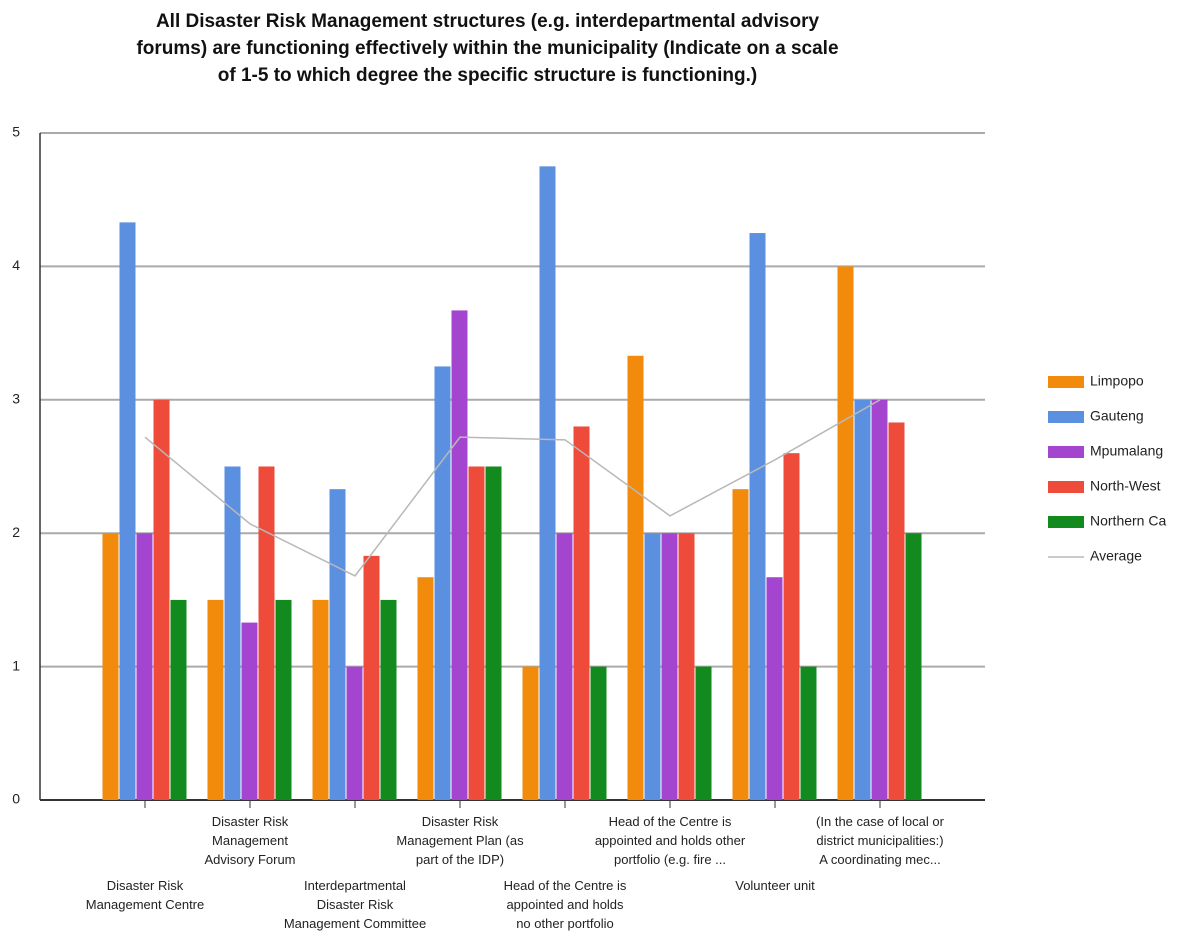 This screenshot has width=1194, height=934. Describe the element at coordinates (1128, 521) in the screenshot. I see `legend-label: Northern Ca` at that location.